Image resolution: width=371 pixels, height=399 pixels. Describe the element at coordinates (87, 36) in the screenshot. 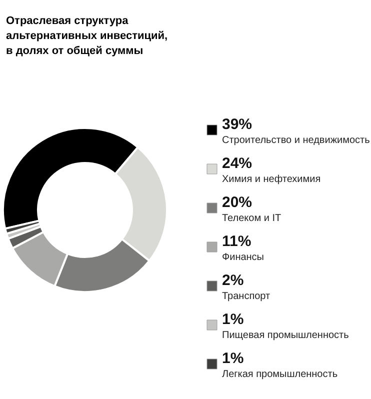

I see `chart-title: Отраслевая структура альтернативных инвестиций, в долях от общей суммы` at that location.